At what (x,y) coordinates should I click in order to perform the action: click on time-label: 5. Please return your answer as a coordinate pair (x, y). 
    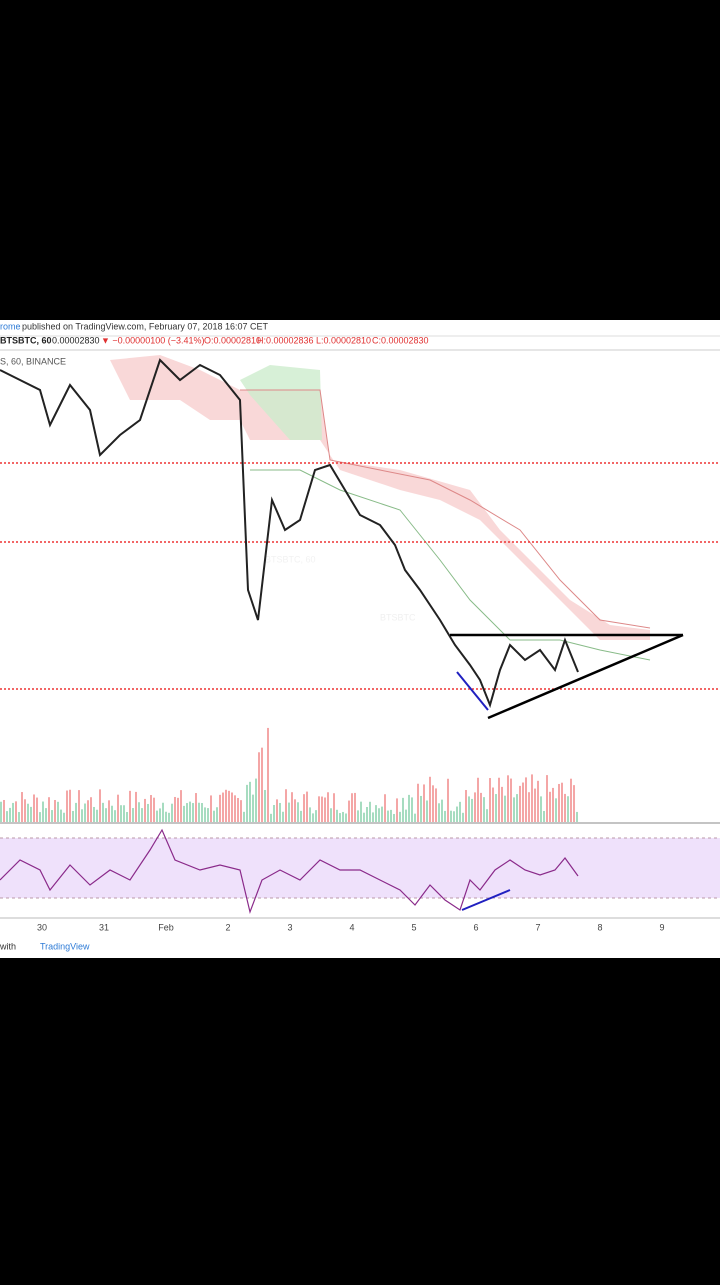
    Looking at the image, I should click on (413, 927).